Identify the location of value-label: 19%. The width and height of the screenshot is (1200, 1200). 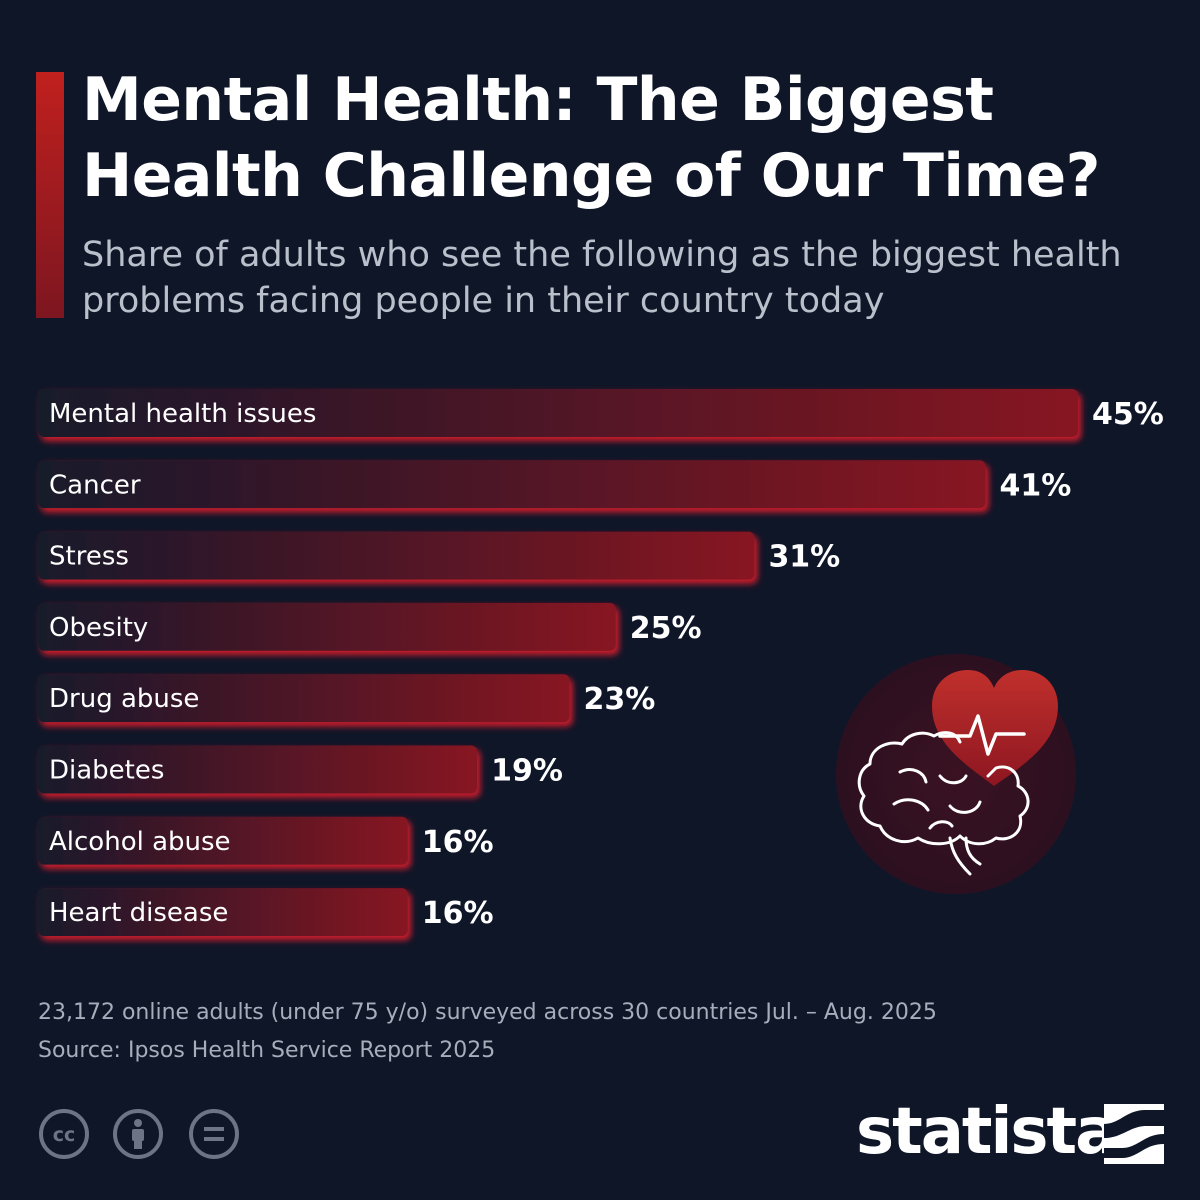
(527, 771).